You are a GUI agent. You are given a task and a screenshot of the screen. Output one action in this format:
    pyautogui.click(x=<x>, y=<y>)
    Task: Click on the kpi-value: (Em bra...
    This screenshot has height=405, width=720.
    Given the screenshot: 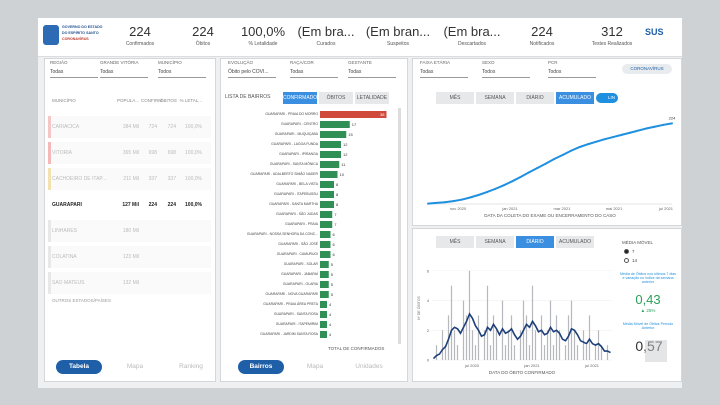 What is the action you would take?
    pyautogui.click(x=472, y=31)
    